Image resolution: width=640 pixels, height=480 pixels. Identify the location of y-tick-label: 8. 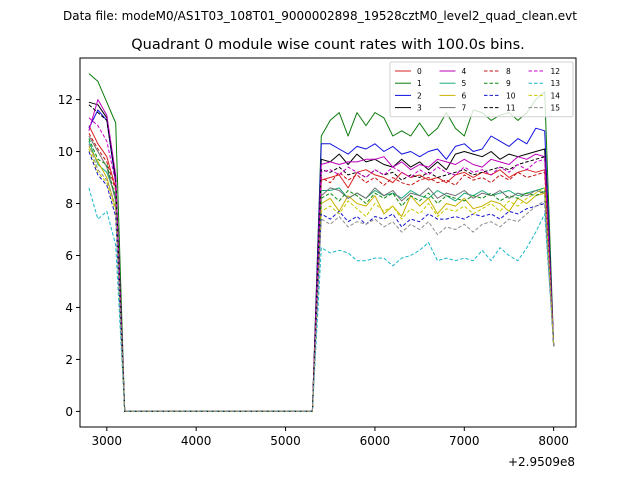
(69, 204).